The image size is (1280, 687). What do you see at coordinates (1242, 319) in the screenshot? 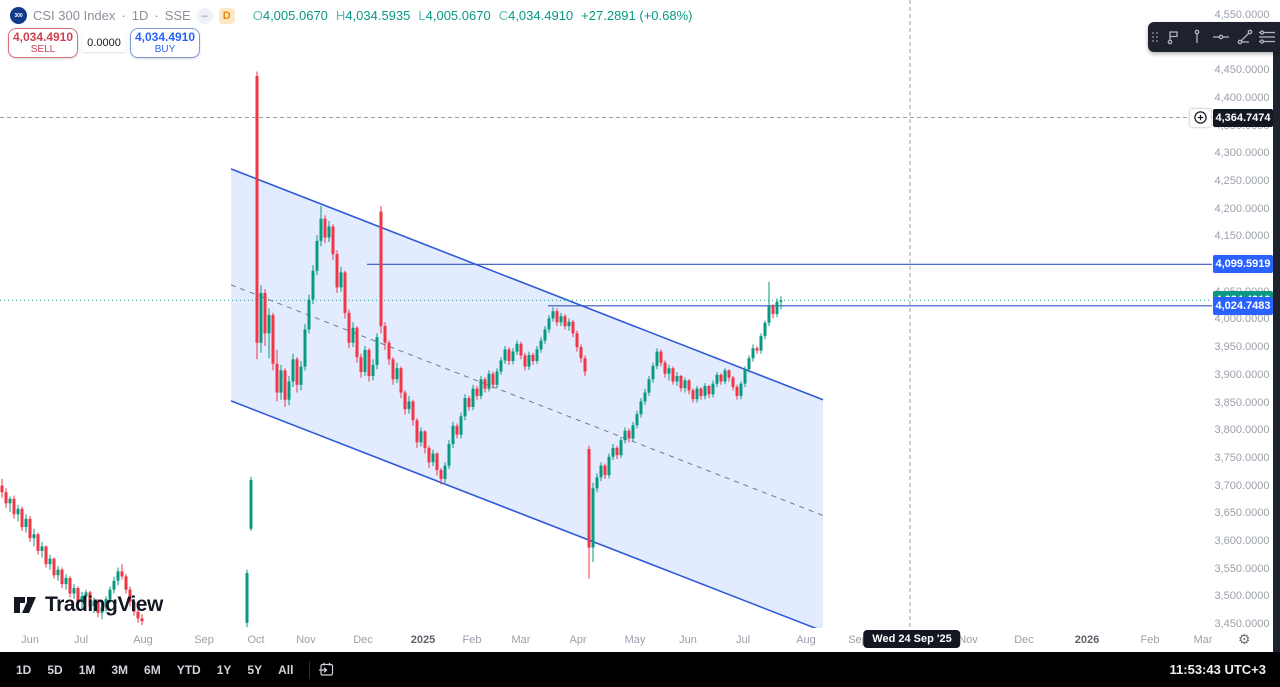
I see `price-tick: 4,000.0000` at bounding box center [1242, 319].